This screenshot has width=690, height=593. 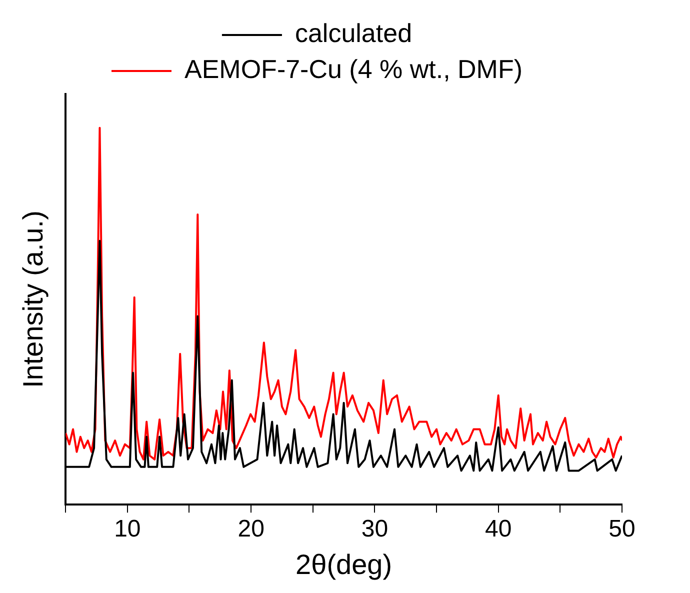 What do you see at coordinates (344, 564) in the screenshot?
I see `x-axis-title: 2θ(deg)` at bounding box center [344, 564].